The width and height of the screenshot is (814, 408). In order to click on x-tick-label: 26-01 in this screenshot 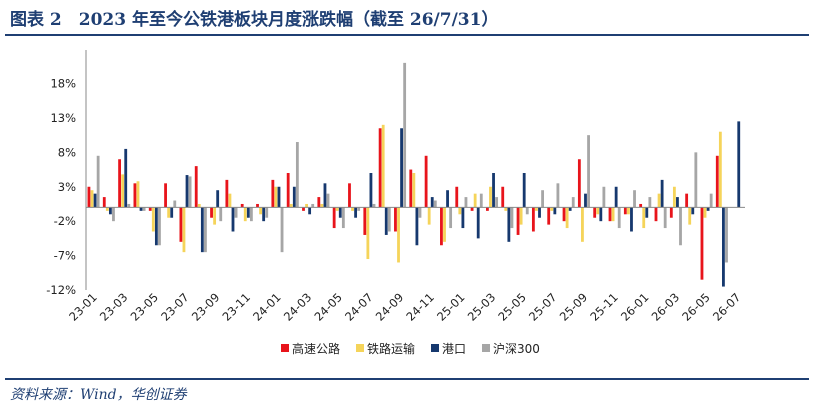, I will do `click(635, 307)`.